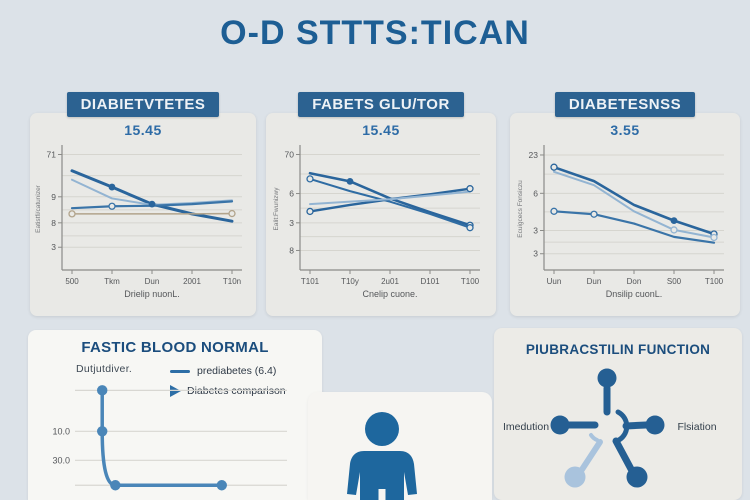 This screenshot has width=750, height=500. I want to click on distribution-lollipop-chart: 10.0 30.0, so click(169, 438).